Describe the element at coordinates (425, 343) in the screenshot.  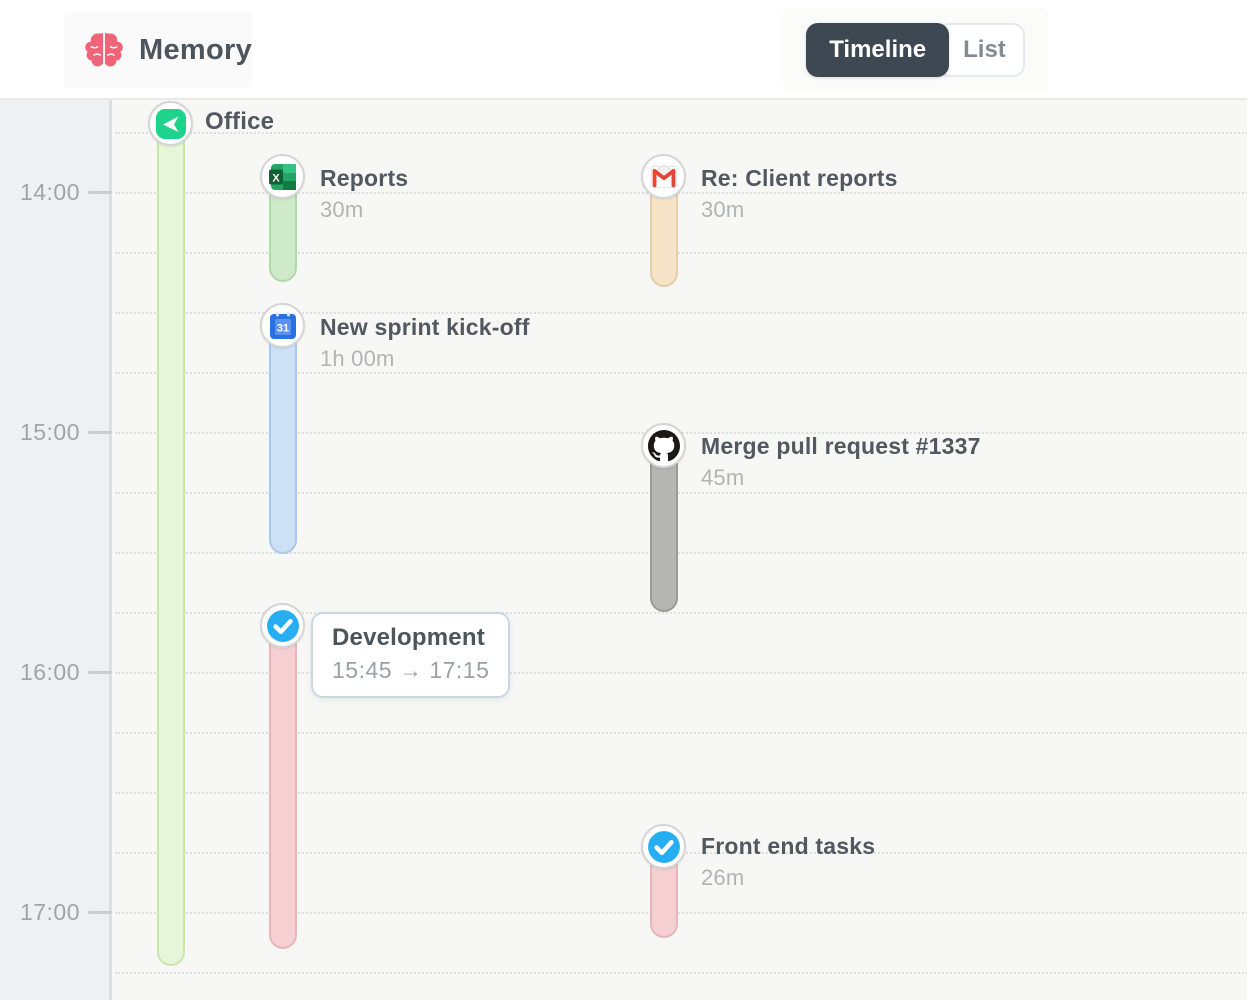
I see `entry-label-sprint-kickoff: New sprint kick-off 1h 00m` at that location.